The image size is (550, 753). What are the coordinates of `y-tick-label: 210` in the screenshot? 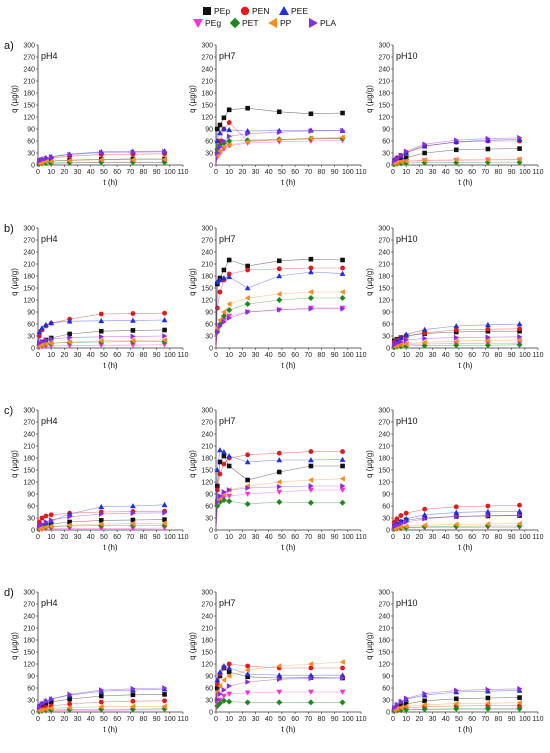 It's located at (207, 264).